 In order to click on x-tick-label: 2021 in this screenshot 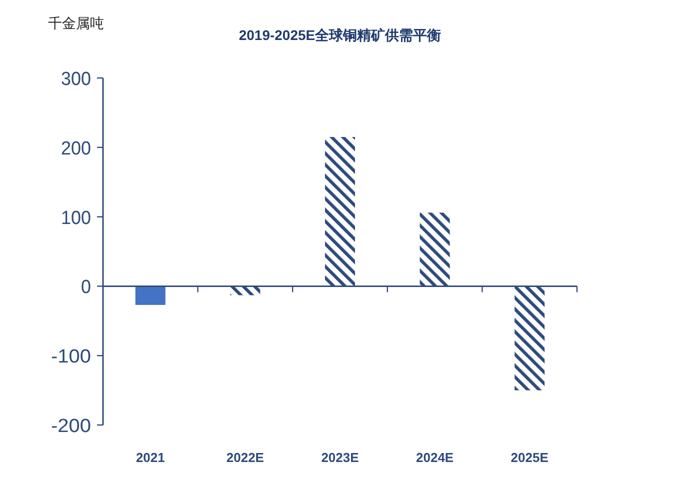, I will do `click(150, 457)`.